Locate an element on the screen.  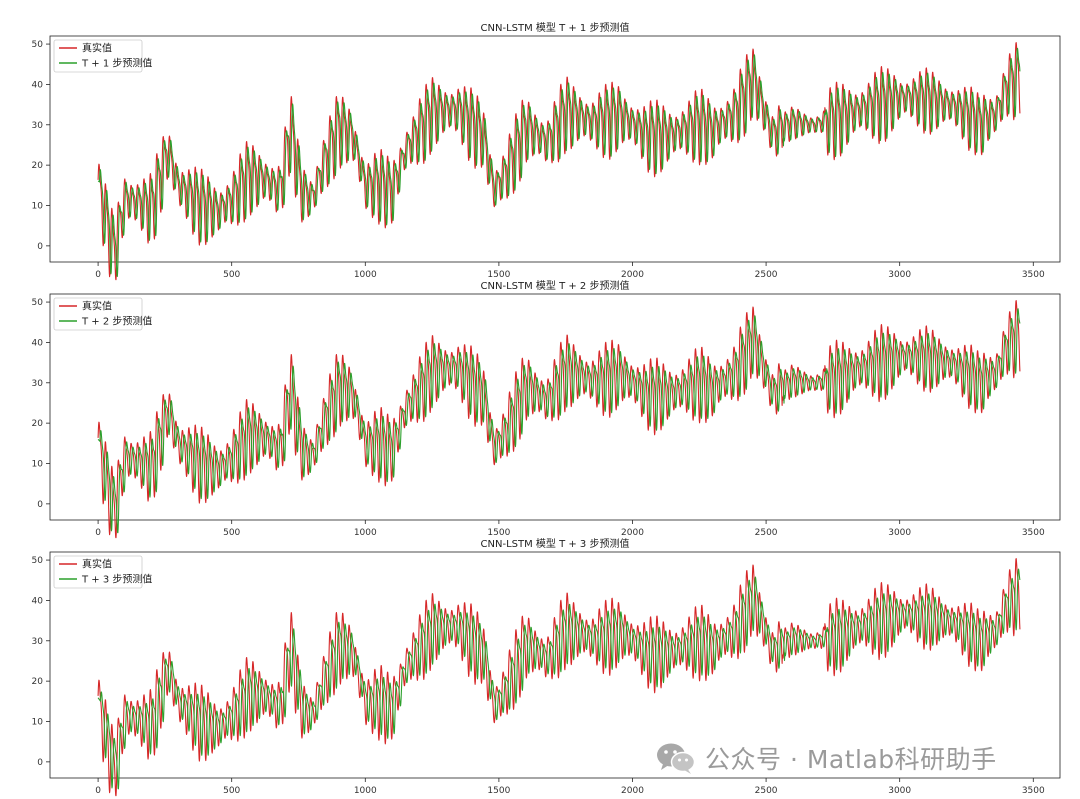
chart-title: CNN-LSTM 模型 T + 1 步预测值 is located at coordinates (555, 27).